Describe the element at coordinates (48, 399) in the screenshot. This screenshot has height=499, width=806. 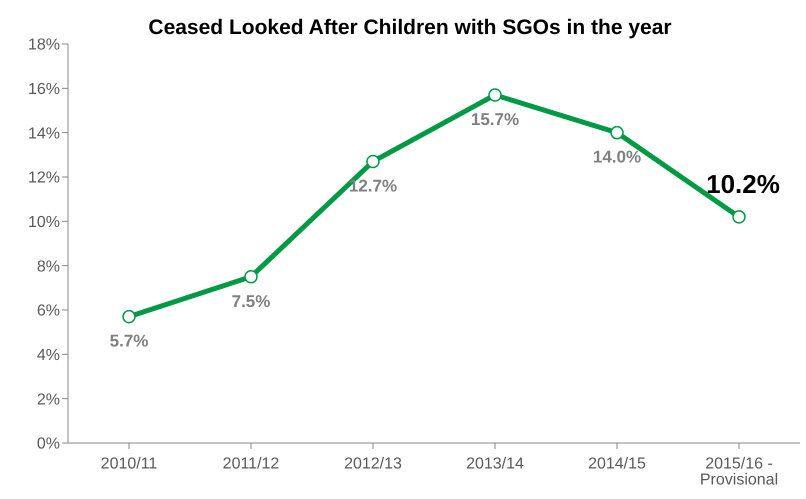
I see `y-tick-label: 2%` at that location.